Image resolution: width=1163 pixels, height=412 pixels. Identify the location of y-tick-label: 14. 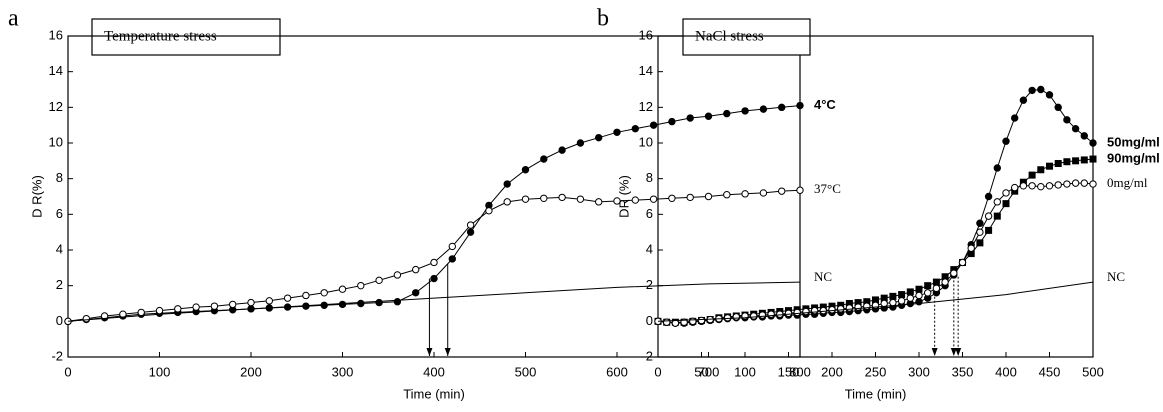
(646, 70).